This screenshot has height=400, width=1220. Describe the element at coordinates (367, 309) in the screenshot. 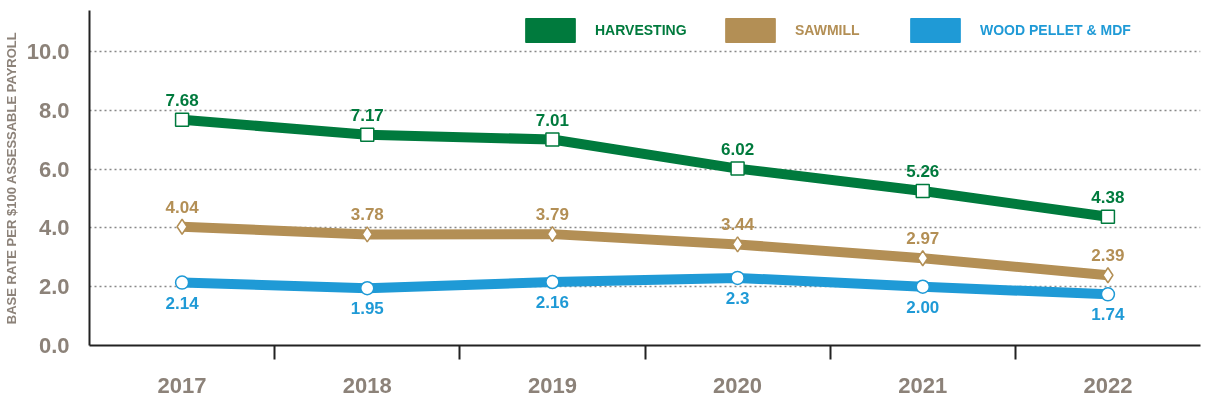

I see `data-label: 1.95` at that location.